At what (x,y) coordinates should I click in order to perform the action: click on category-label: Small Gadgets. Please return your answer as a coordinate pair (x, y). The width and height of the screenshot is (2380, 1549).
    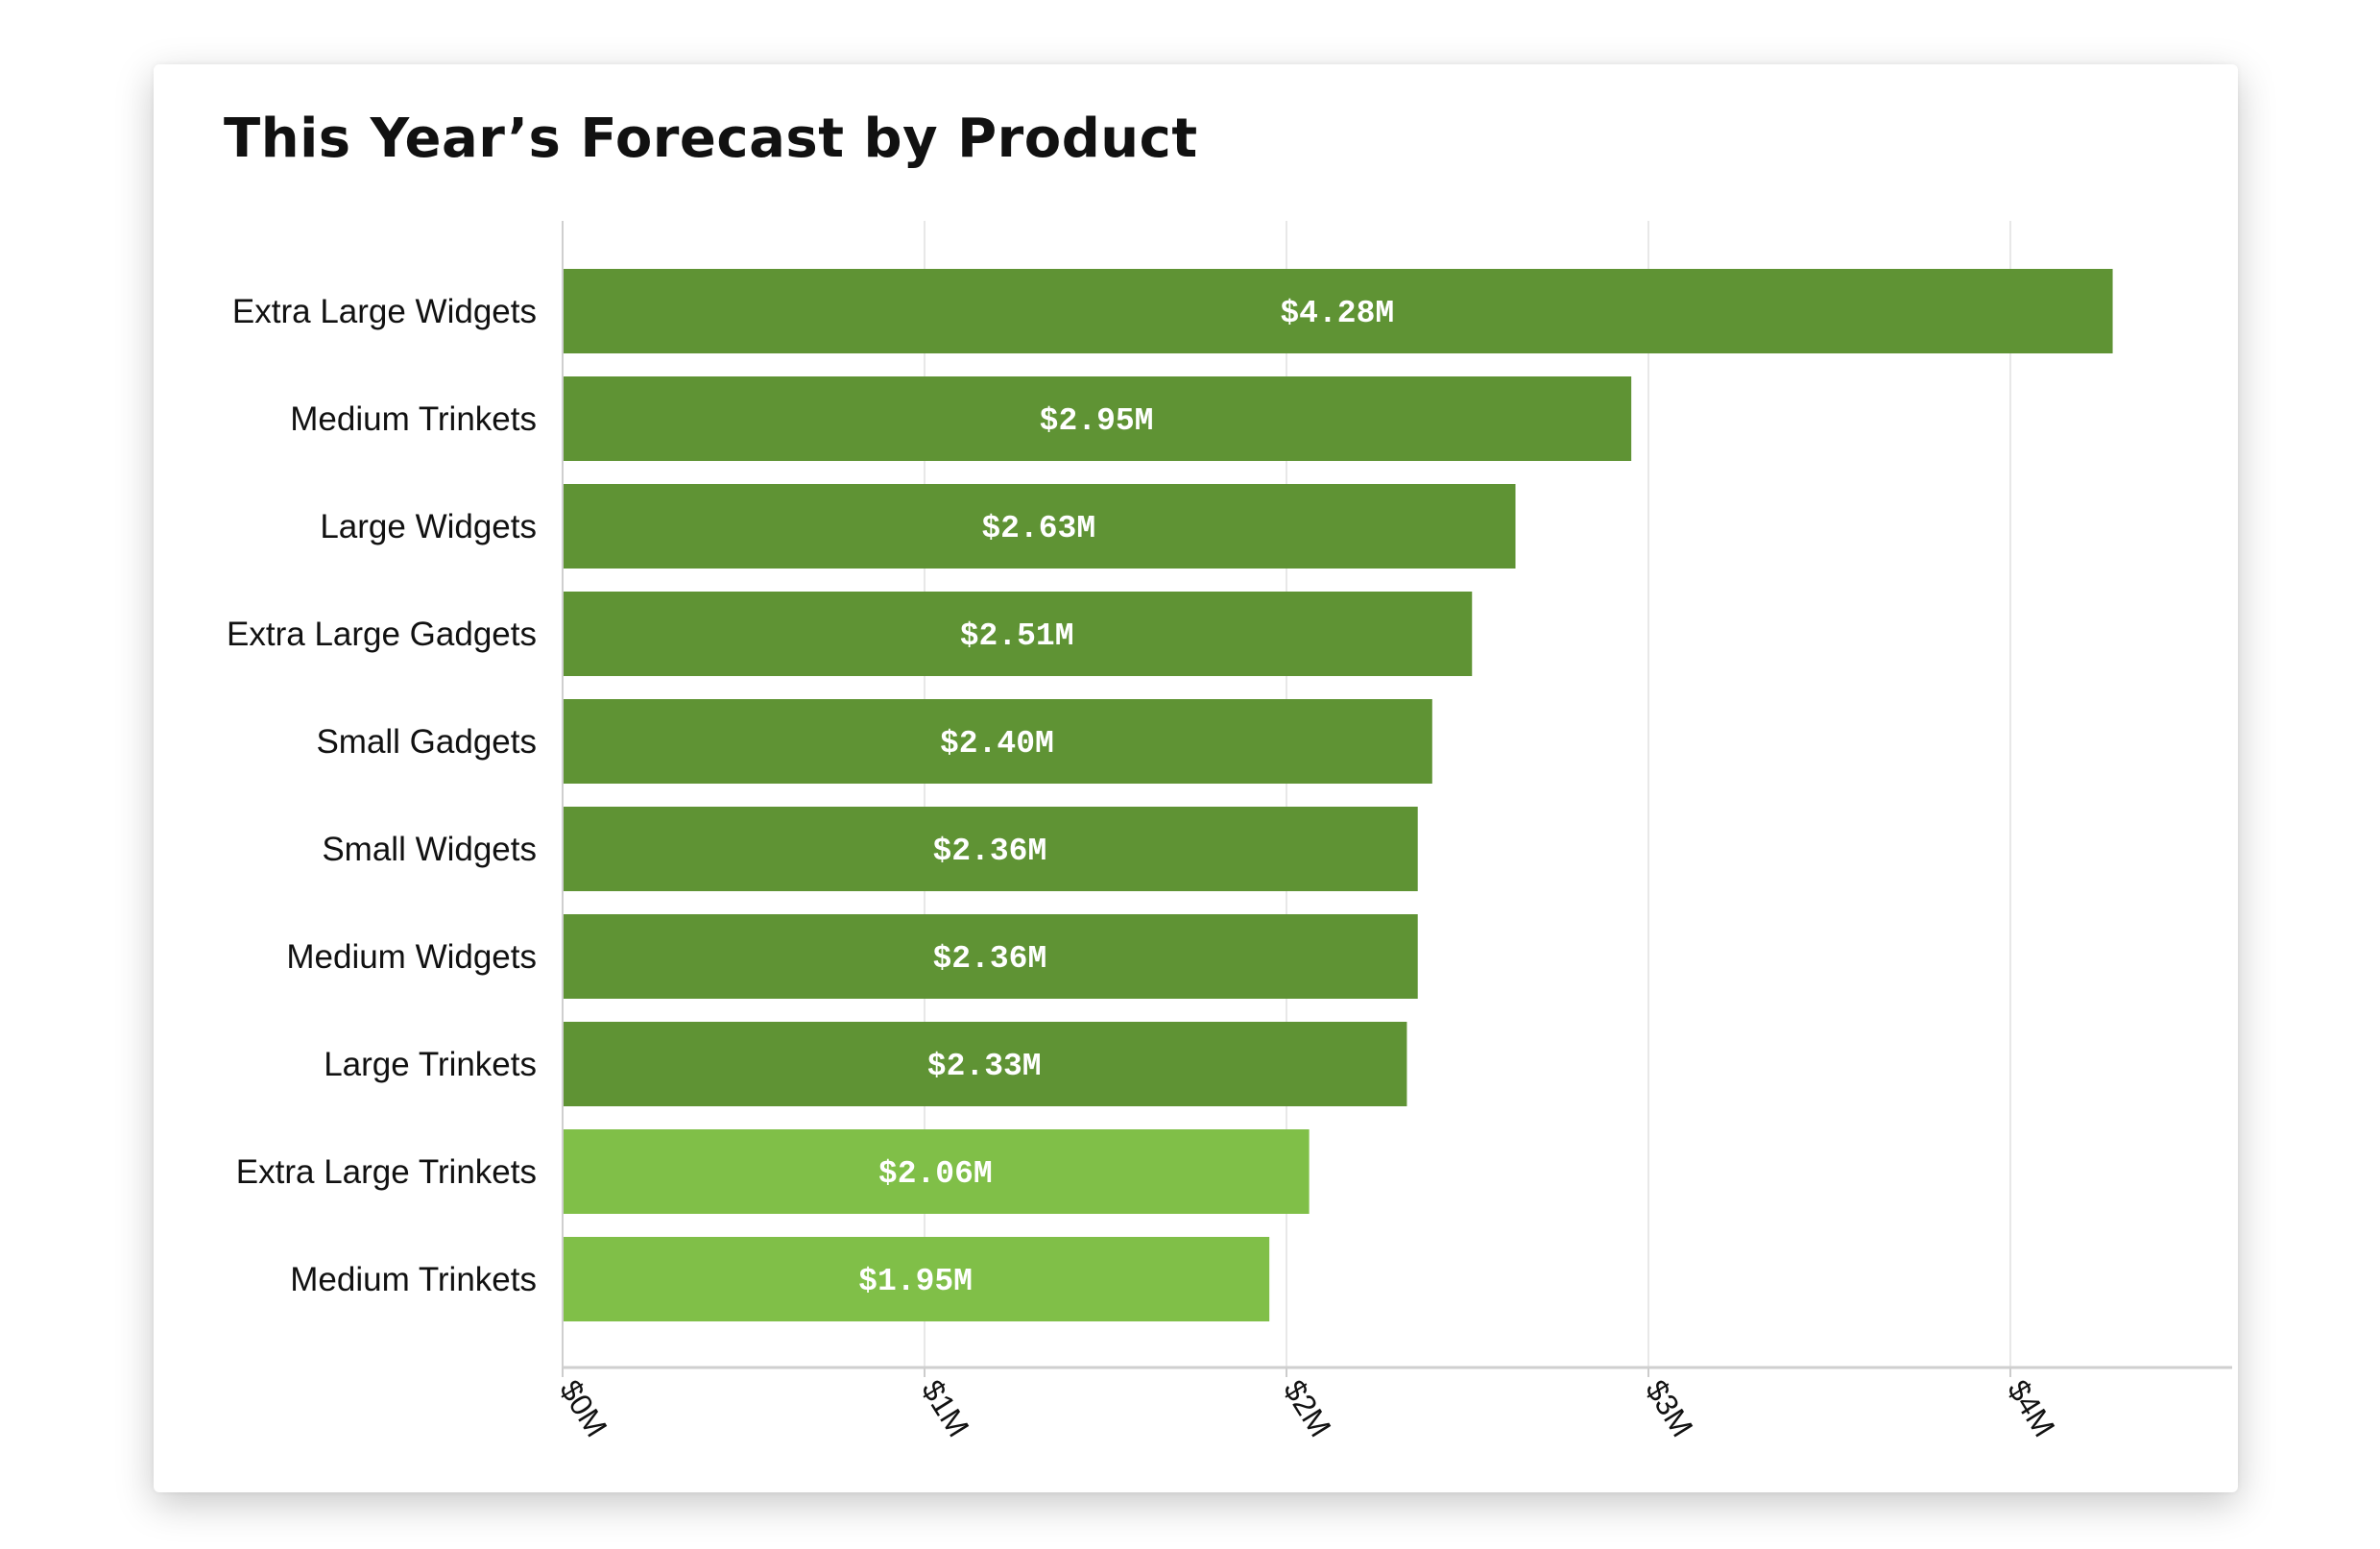
    Looking at the image, I should click on (427, 742).